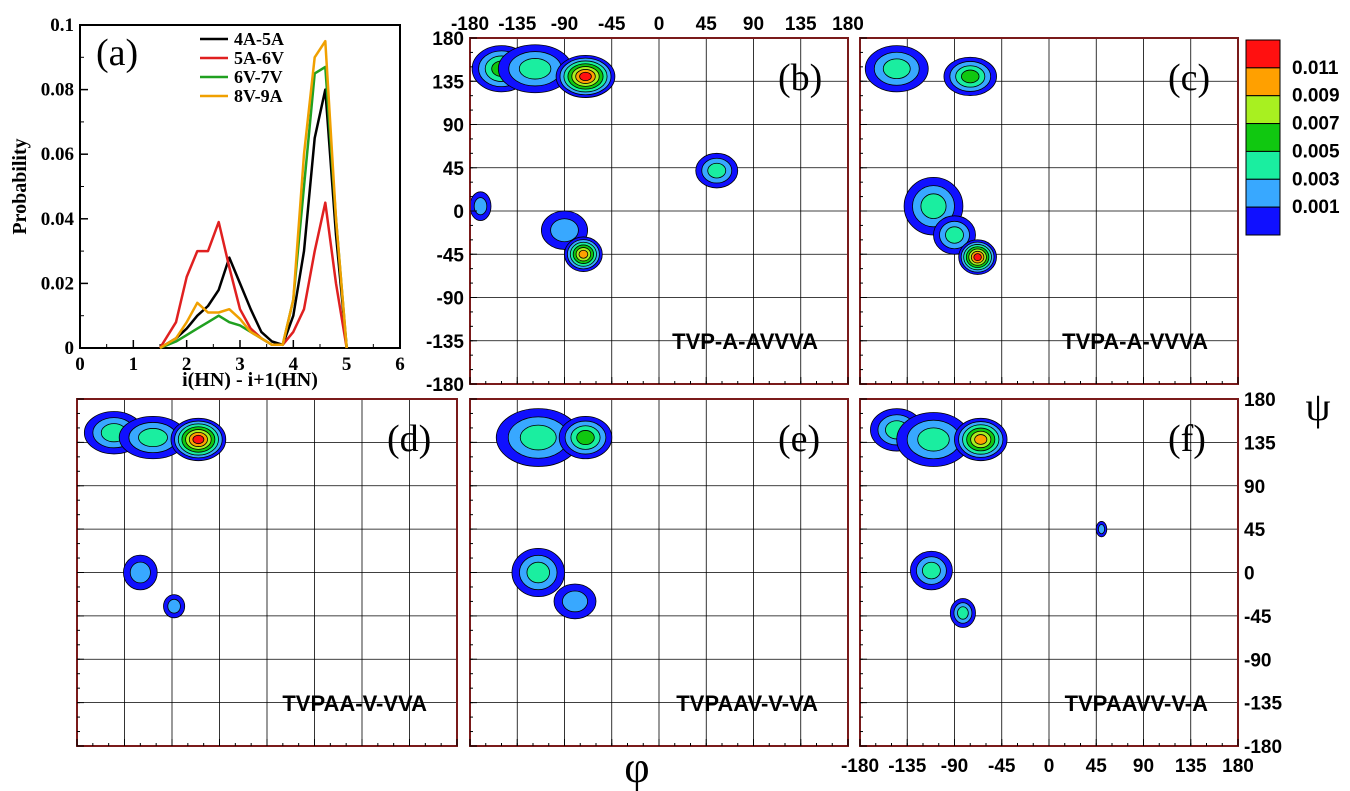  I want to click on left-tick-label: -45, so click(451, 255).